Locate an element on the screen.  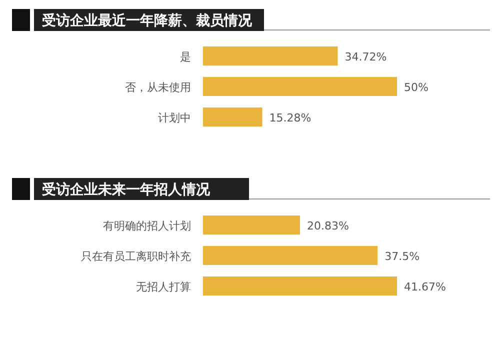
data-label: 20.83% is located at coordinates (327, 226).